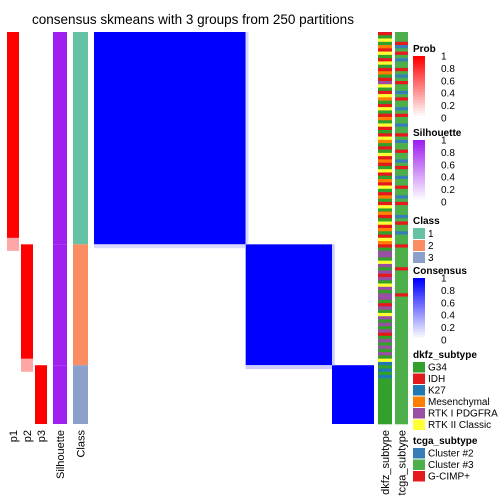 This screenshot has width=504, height=504. I want to click on class-legend-label: 3, so click(431, 258).